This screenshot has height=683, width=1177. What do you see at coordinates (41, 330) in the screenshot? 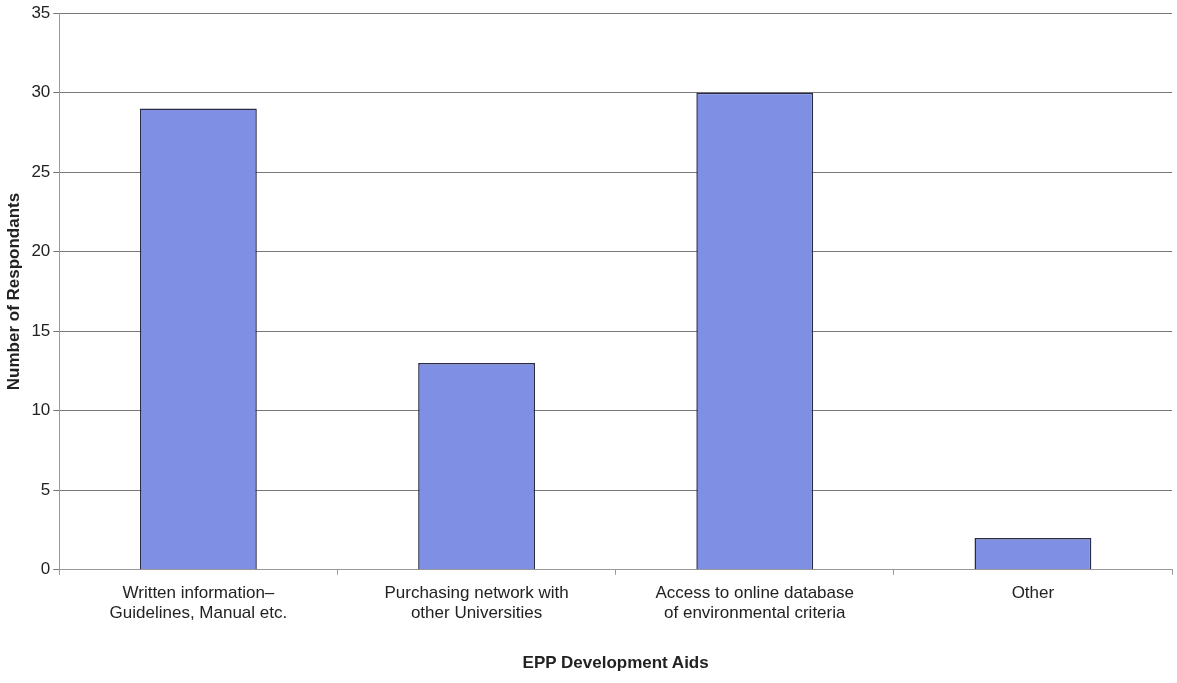
I see `y-tick-label: 15` at bounding box center [41, 330].